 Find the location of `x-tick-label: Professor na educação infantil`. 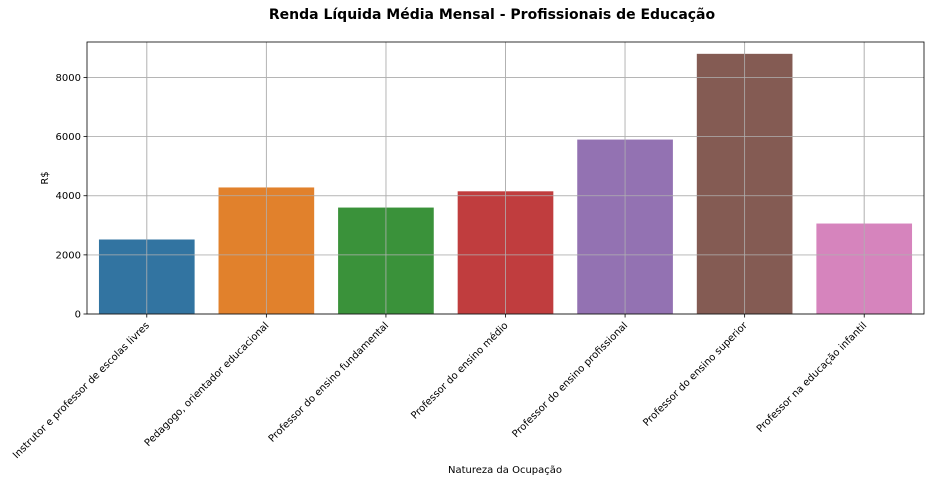

x-tick-label: Professor na educação infantil is located at coordinates (812, 377).